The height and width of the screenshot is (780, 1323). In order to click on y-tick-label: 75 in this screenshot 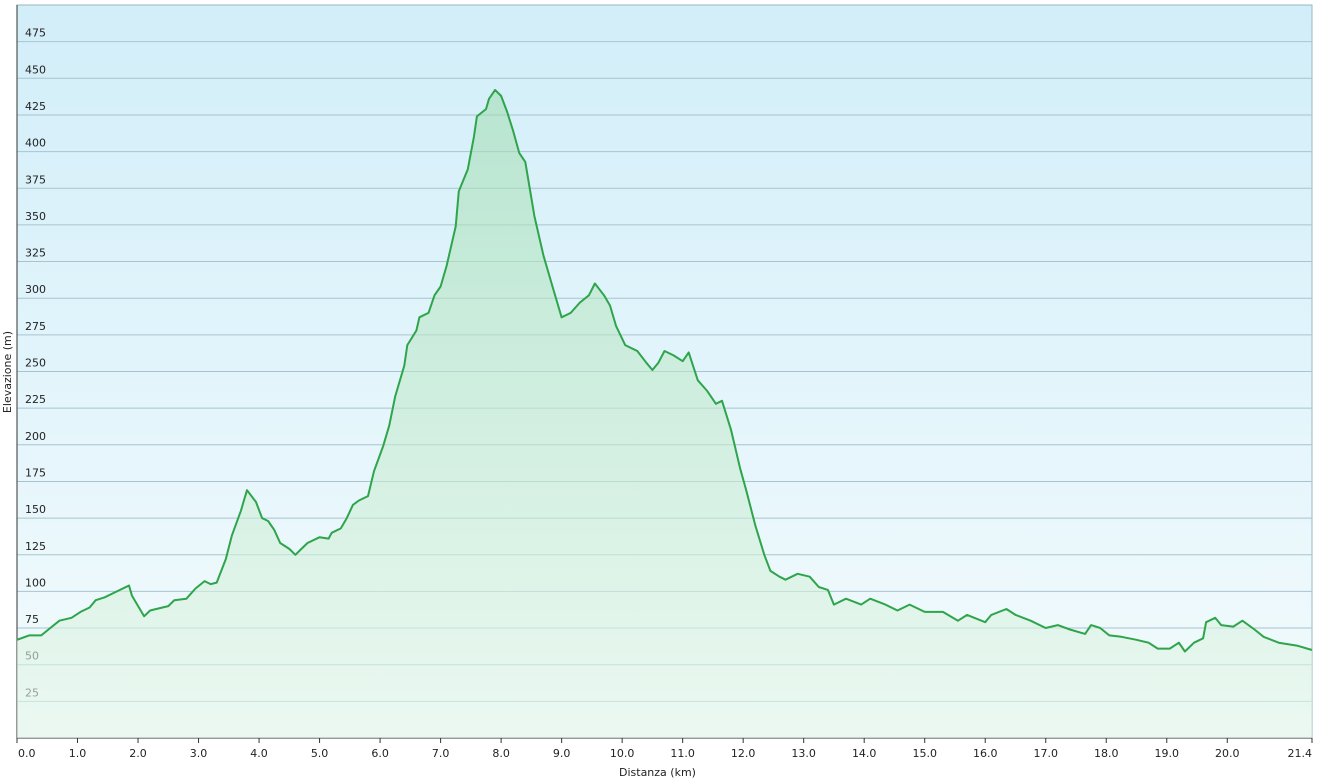, I will do `click(32, 619)`.